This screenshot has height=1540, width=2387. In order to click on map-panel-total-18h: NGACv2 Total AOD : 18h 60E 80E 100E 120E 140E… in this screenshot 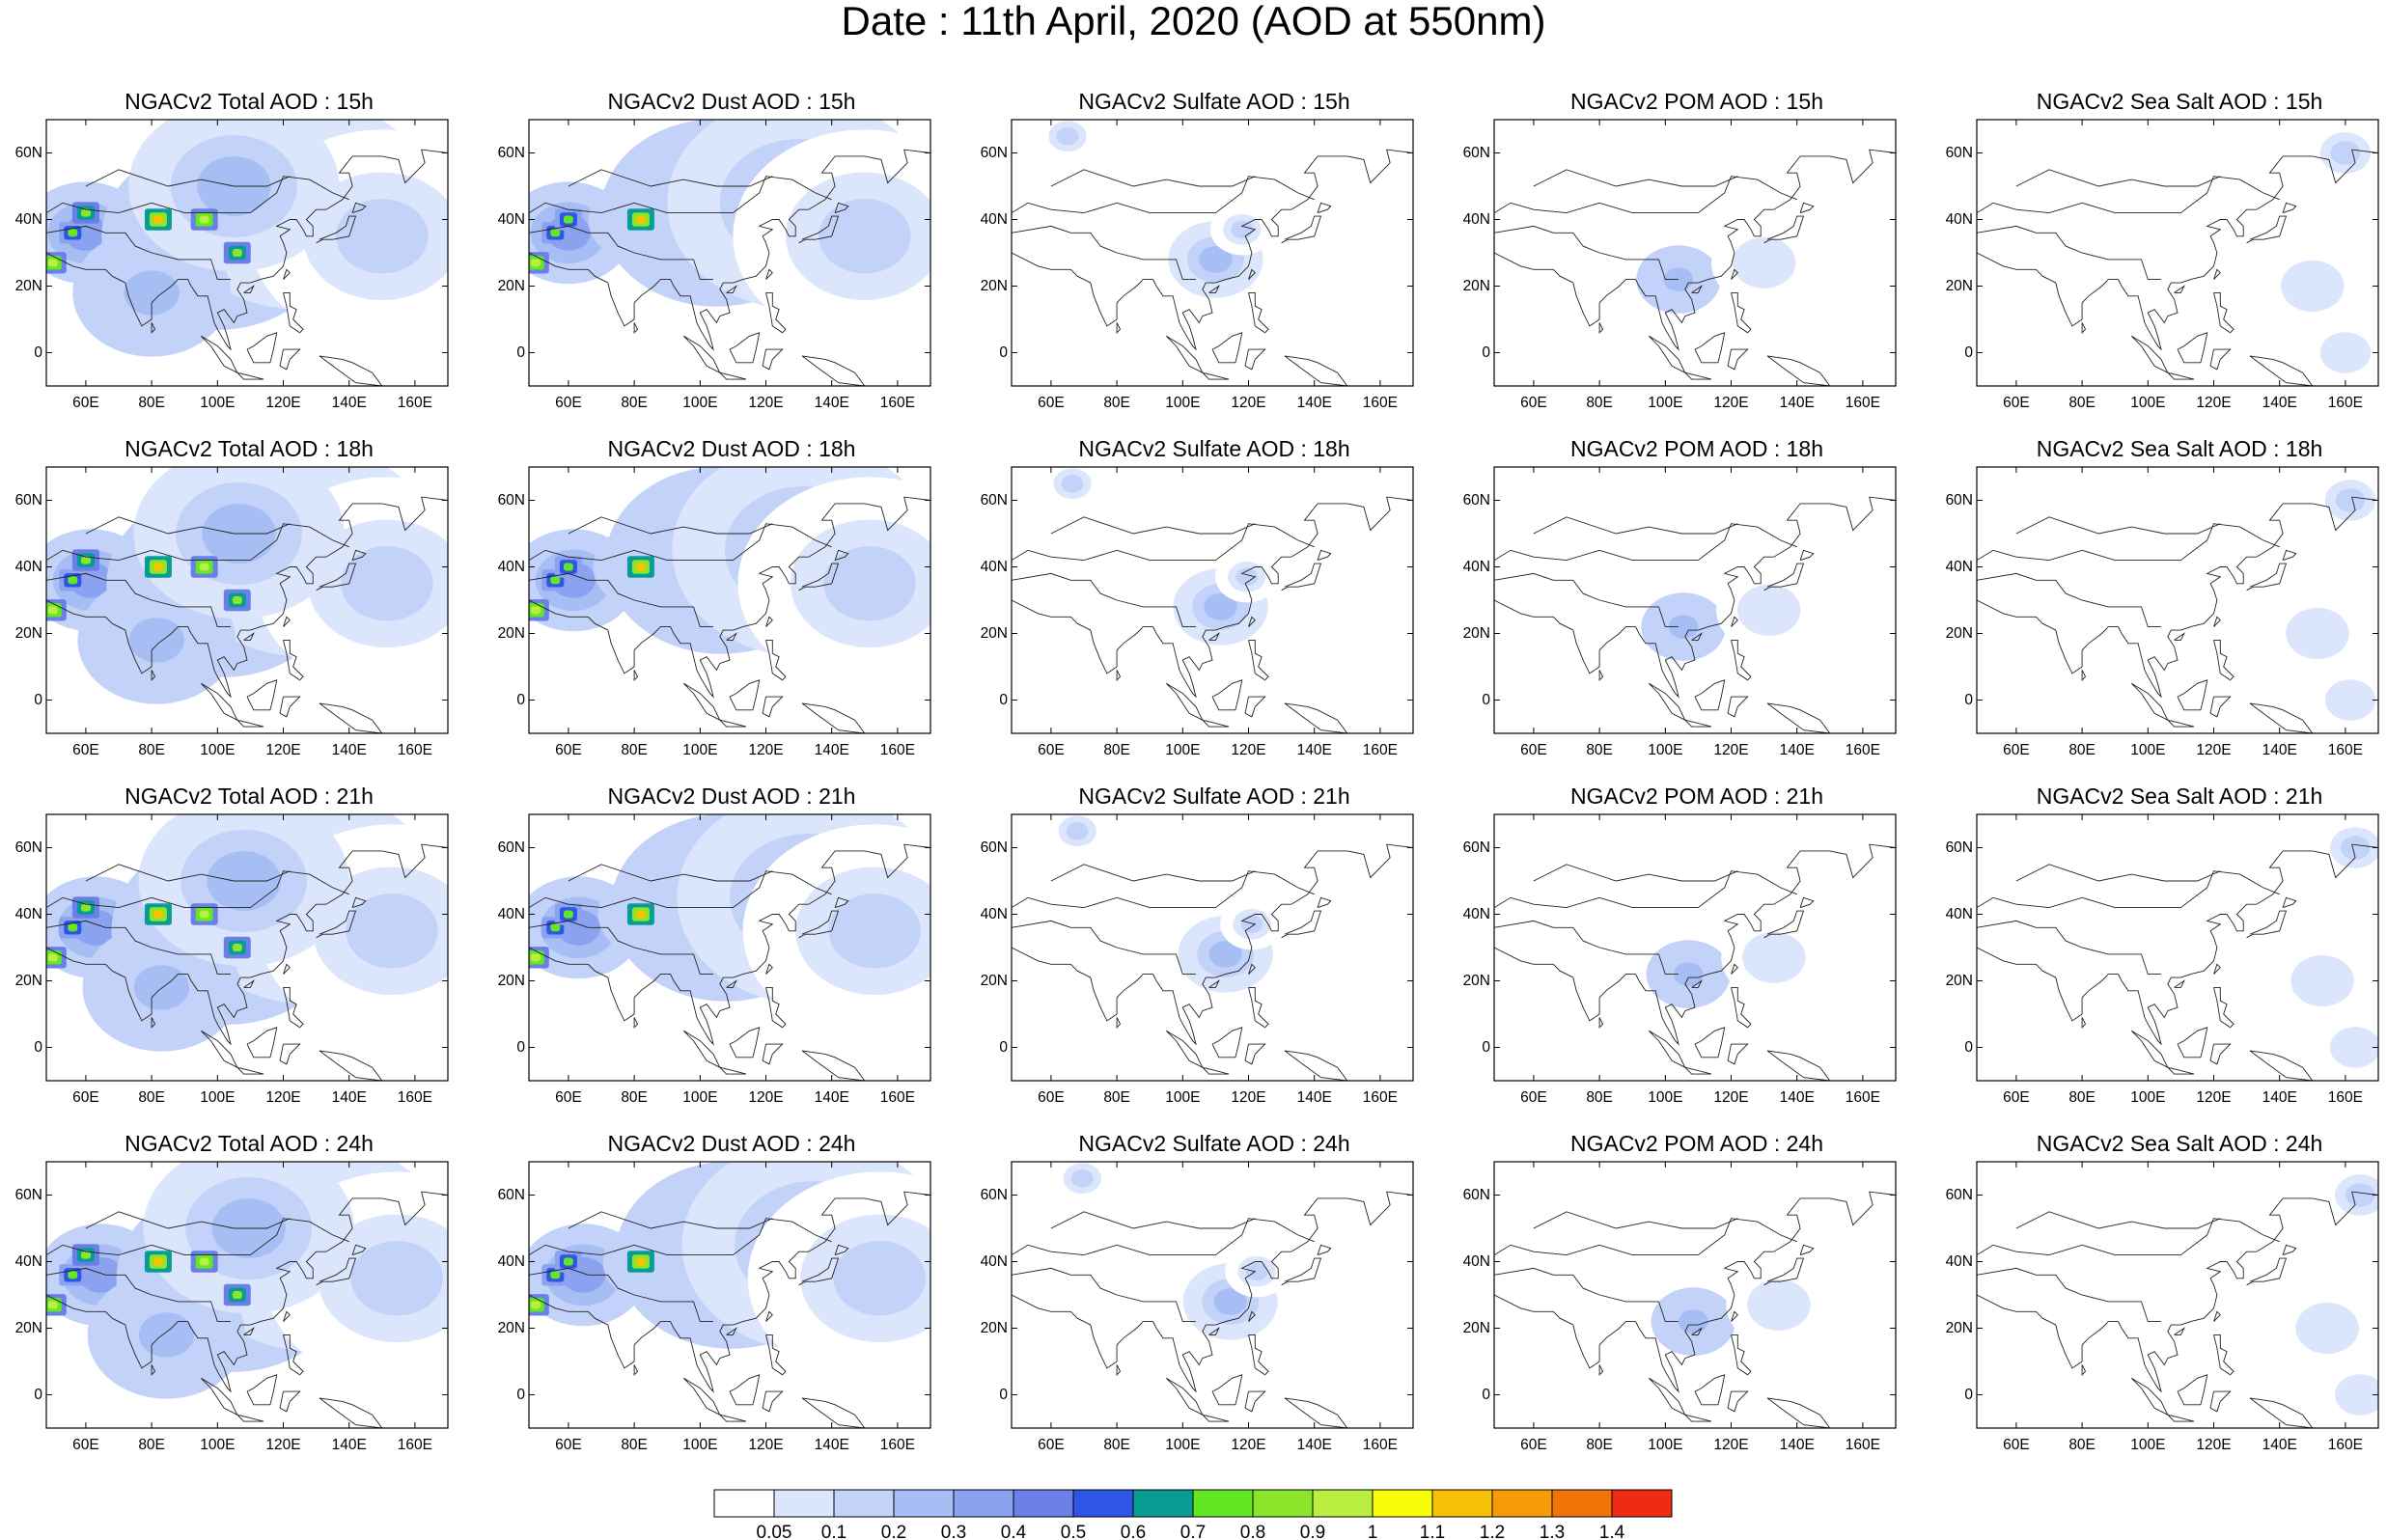, I will do `click(233, 597)`.